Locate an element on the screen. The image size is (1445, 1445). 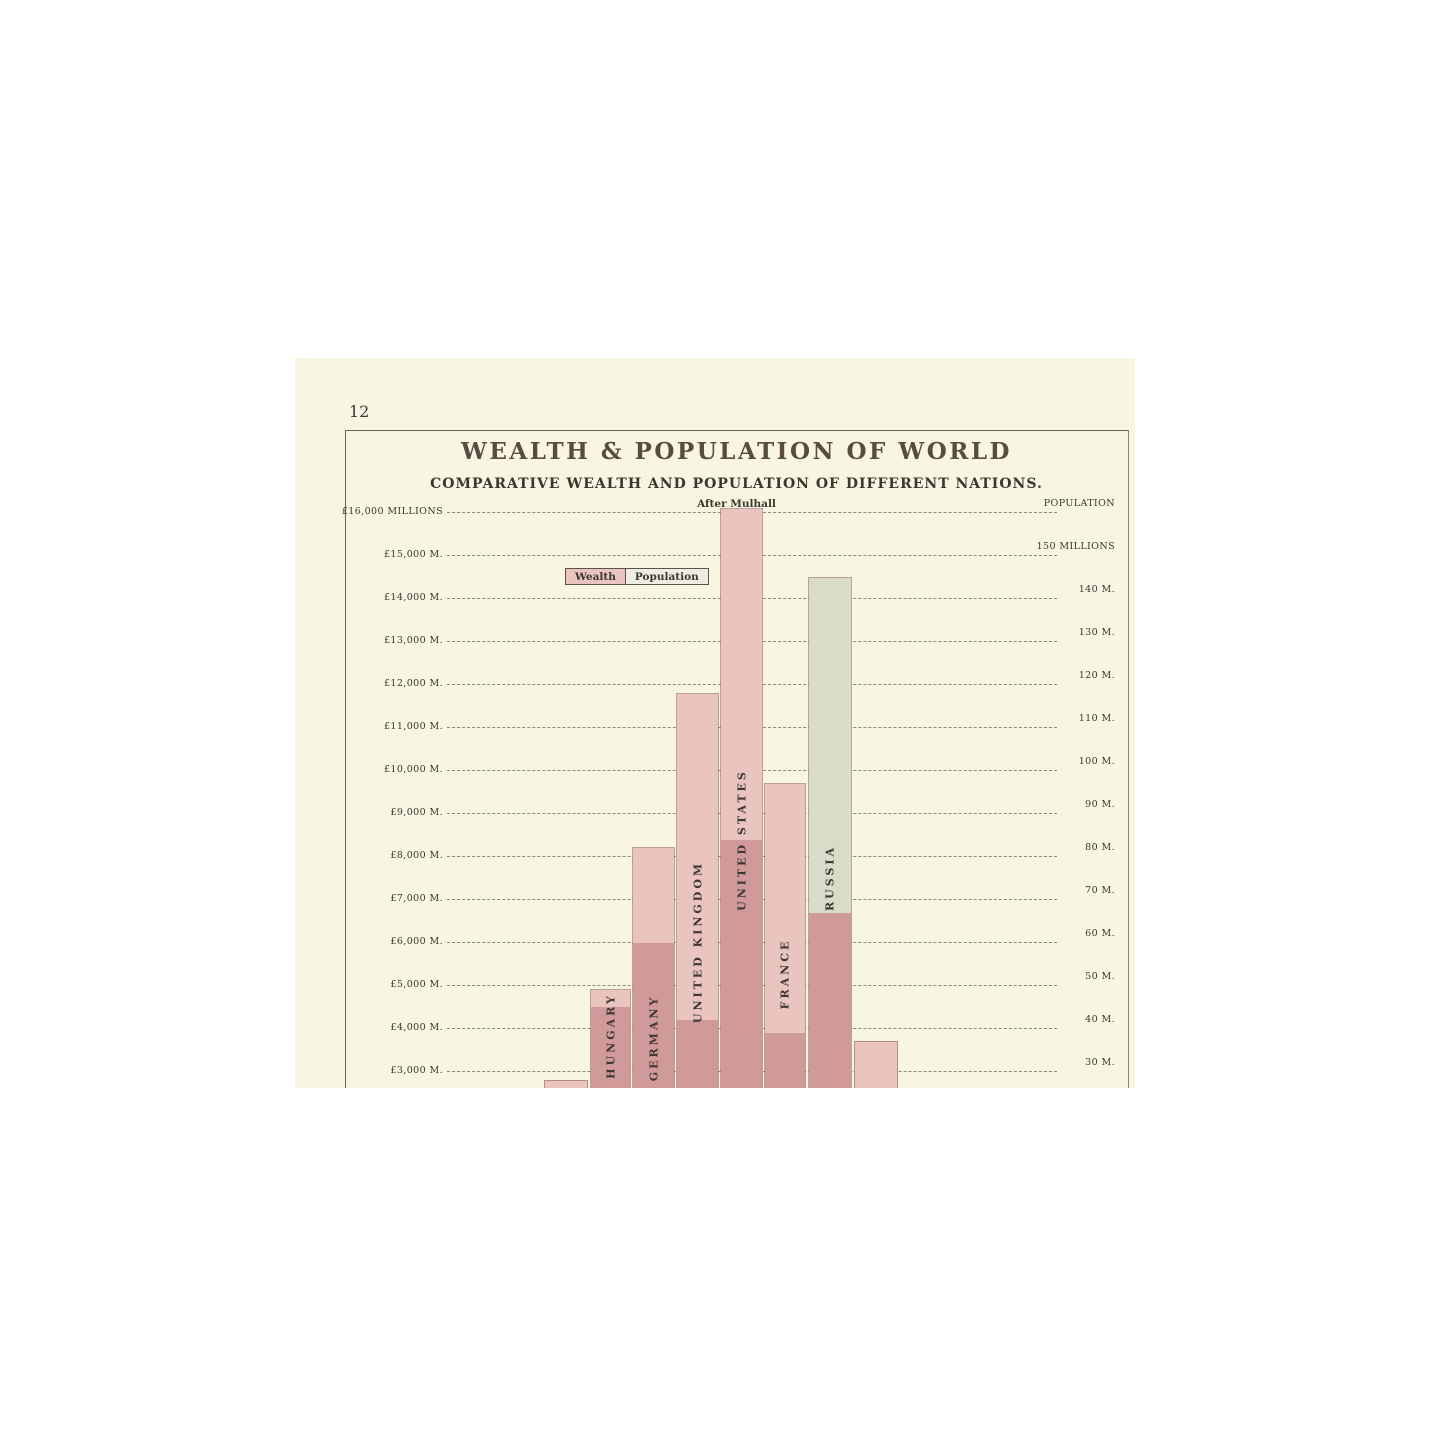
bar-france is located at coordinates (785, 935).